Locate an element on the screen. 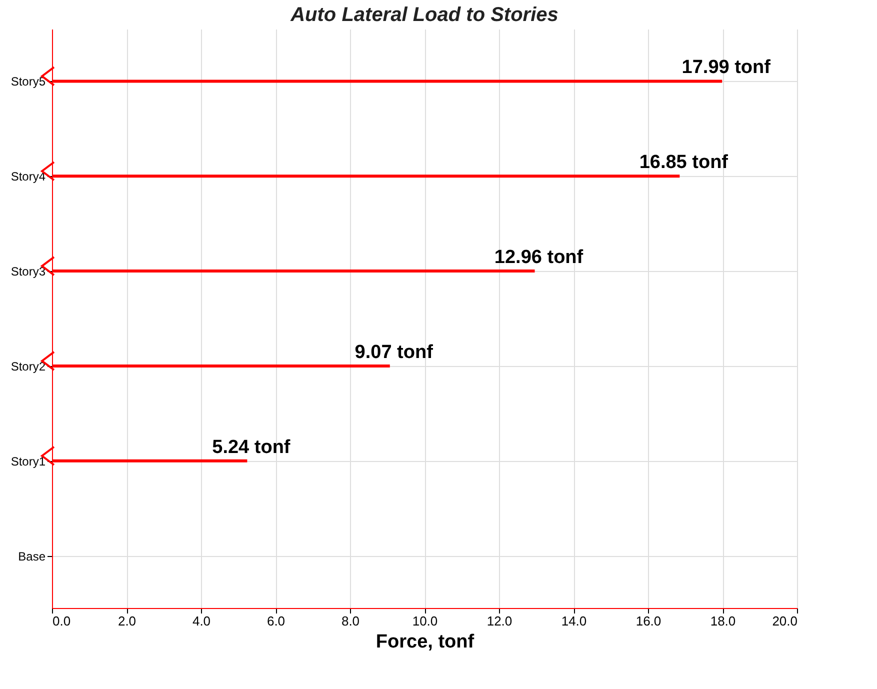 This screenshot has height=689, width=877. x-tick-label: 6.0 is located at coordinates (276, 621).